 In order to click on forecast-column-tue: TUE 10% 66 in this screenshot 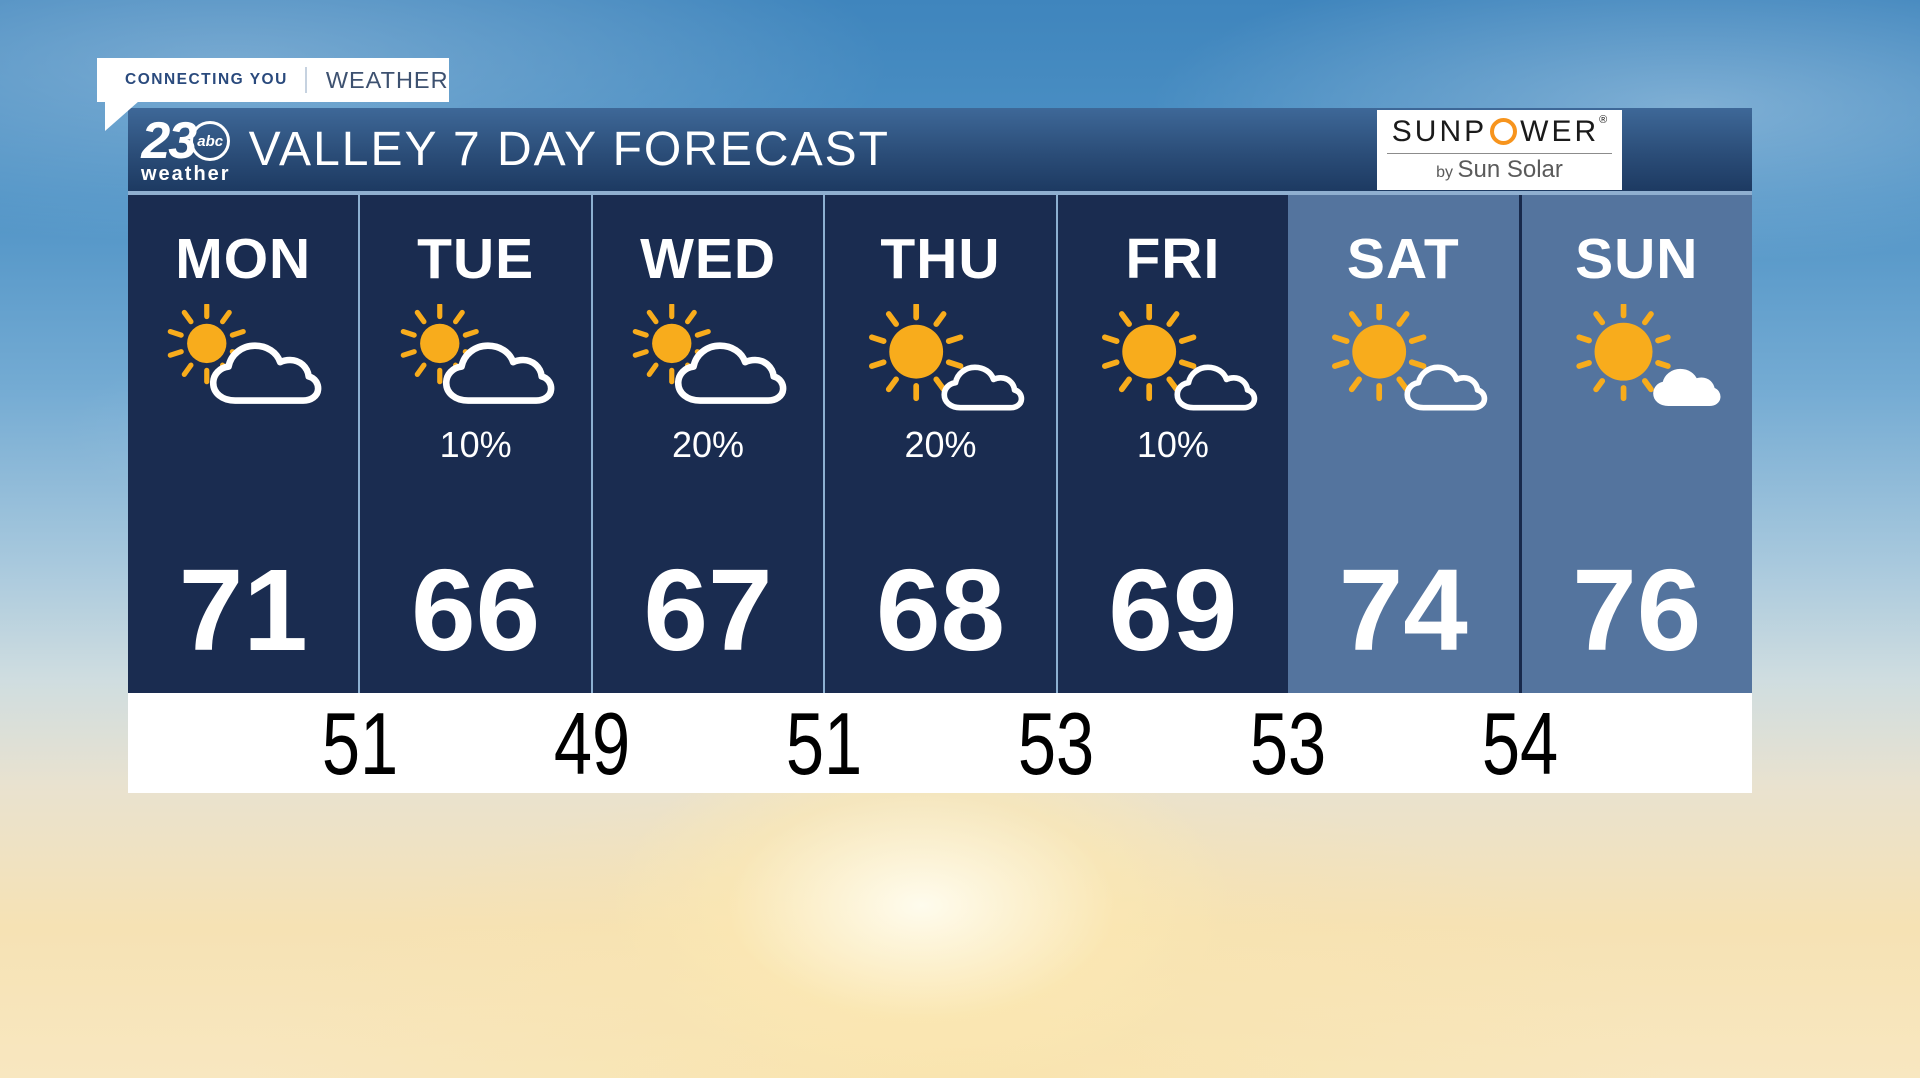, I will do `click(474, 444)`.